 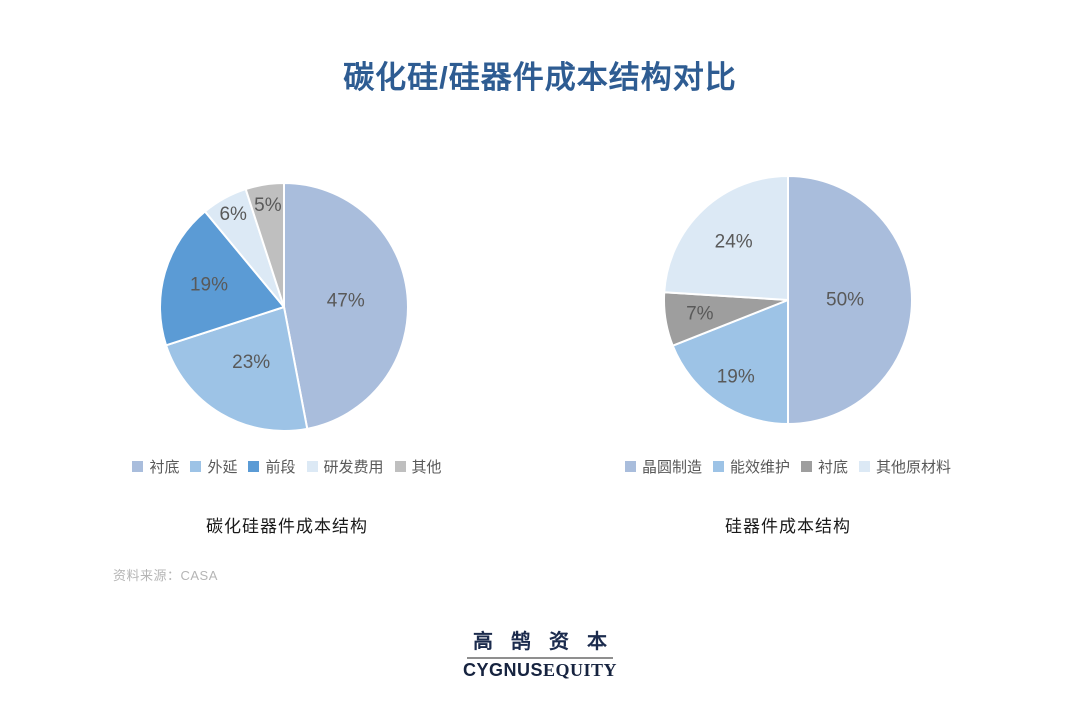 I want to click on pie-slice-外延, so click(x=237, y=369).